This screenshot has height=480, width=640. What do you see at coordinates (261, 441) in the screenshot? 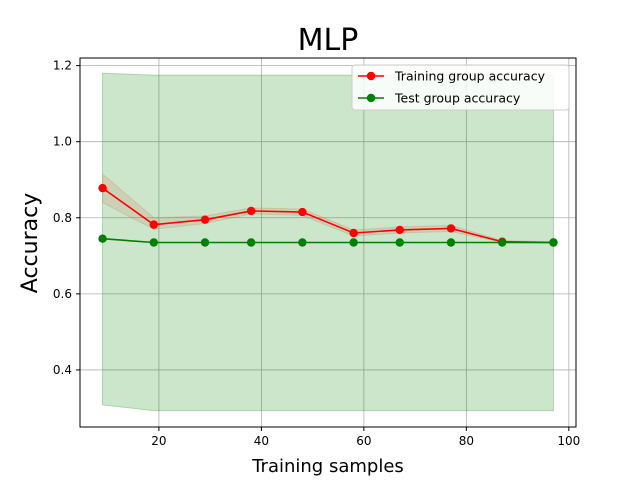
I see `x-tick-label: 40` at bounding box center [261, 441].